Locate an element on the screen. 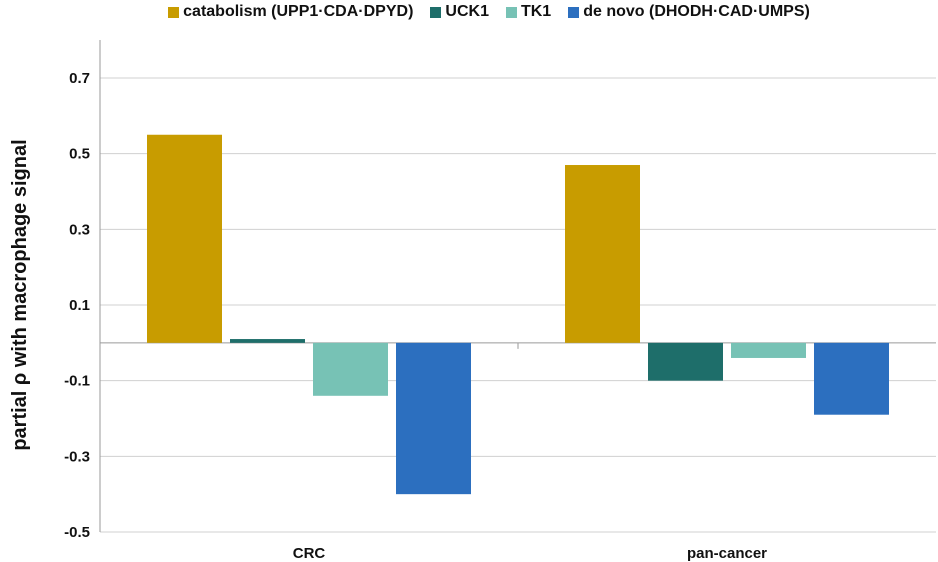 The image size is (938, 562). y-tick-label-5: -0.3 is located at coordinates (77, 456).